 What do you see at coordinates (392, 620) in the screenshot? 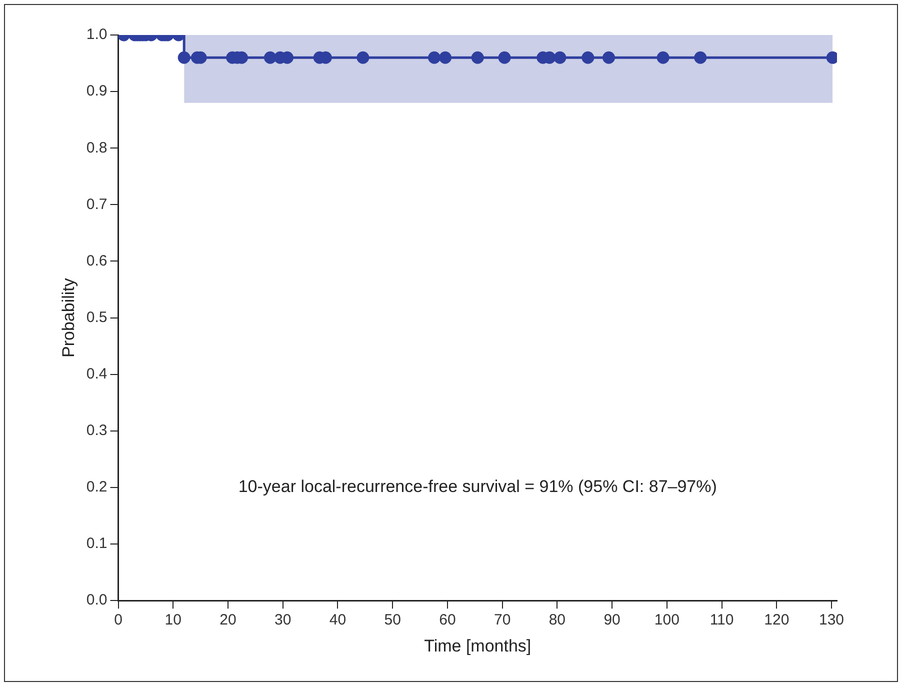
I see `x-tick-label: 50` at bounding box center [392, 620].